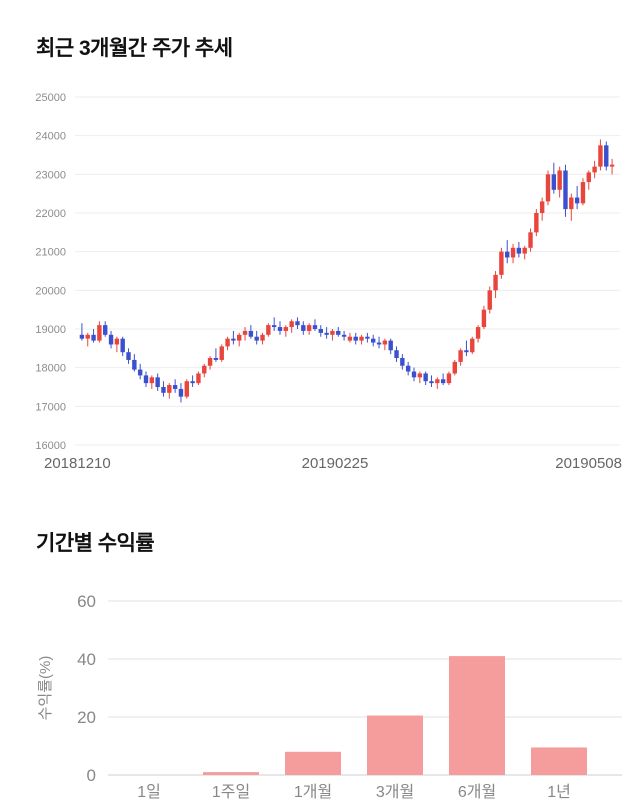 Image resolution: width=640 pixels, height=810 pixels. I want to click on y-tick-label: 0, so click(91, 775).